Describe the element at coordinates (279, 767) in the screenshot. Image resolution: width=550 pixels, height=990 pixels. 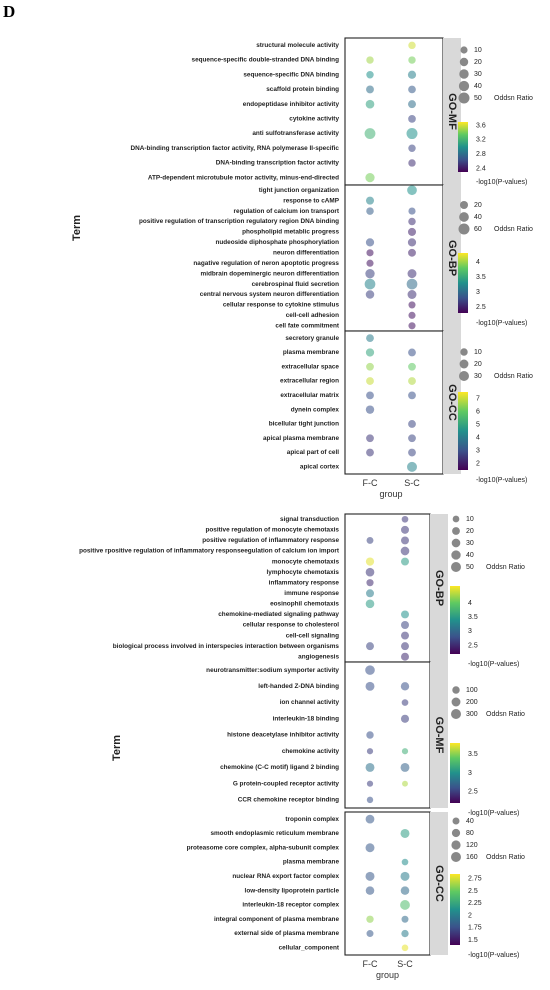
I see `term-label: chemokine (C-C motif) ligand 2 binding` at that location.